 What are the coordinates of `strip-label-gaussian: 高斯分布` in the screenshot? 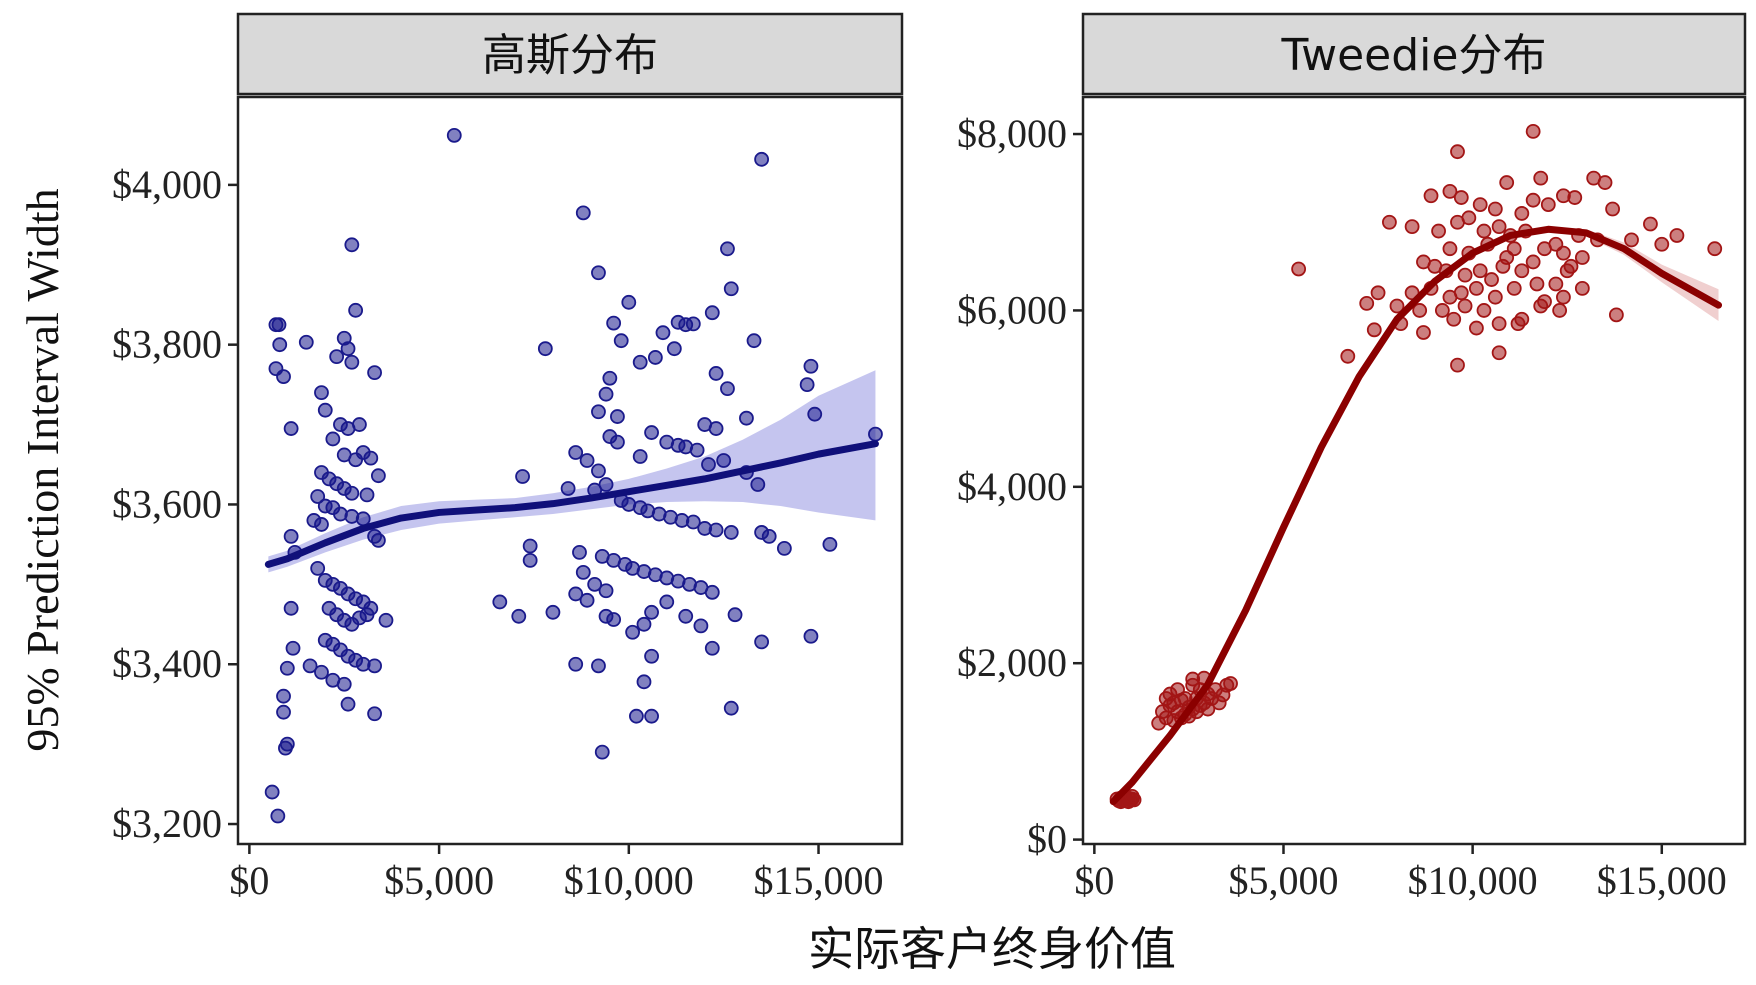 It's located at (570, 55).